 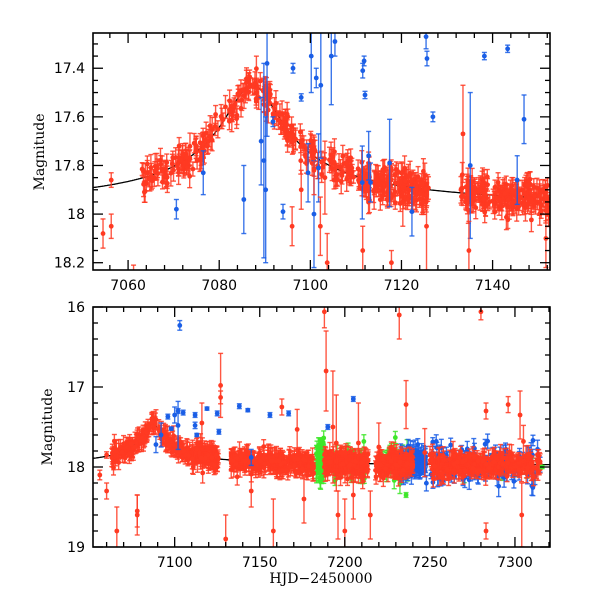 What do you see at coordinates (515, 563) in the screenshot?
I see `x-tick-label: 7300` at bounding box center [515, 563].